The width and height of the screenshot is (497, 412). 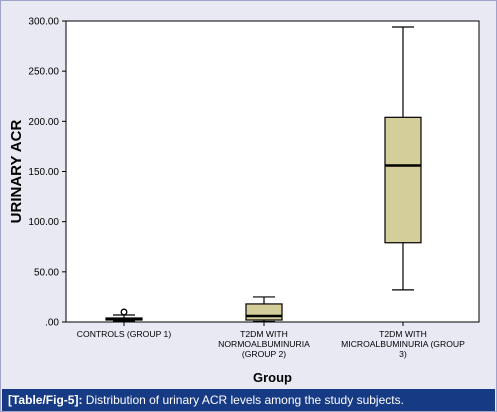 What do you see at coordinates (43, 72) in the screenshot?
I see `y-tick-label: 250.00` at bounding box center [43, 72].